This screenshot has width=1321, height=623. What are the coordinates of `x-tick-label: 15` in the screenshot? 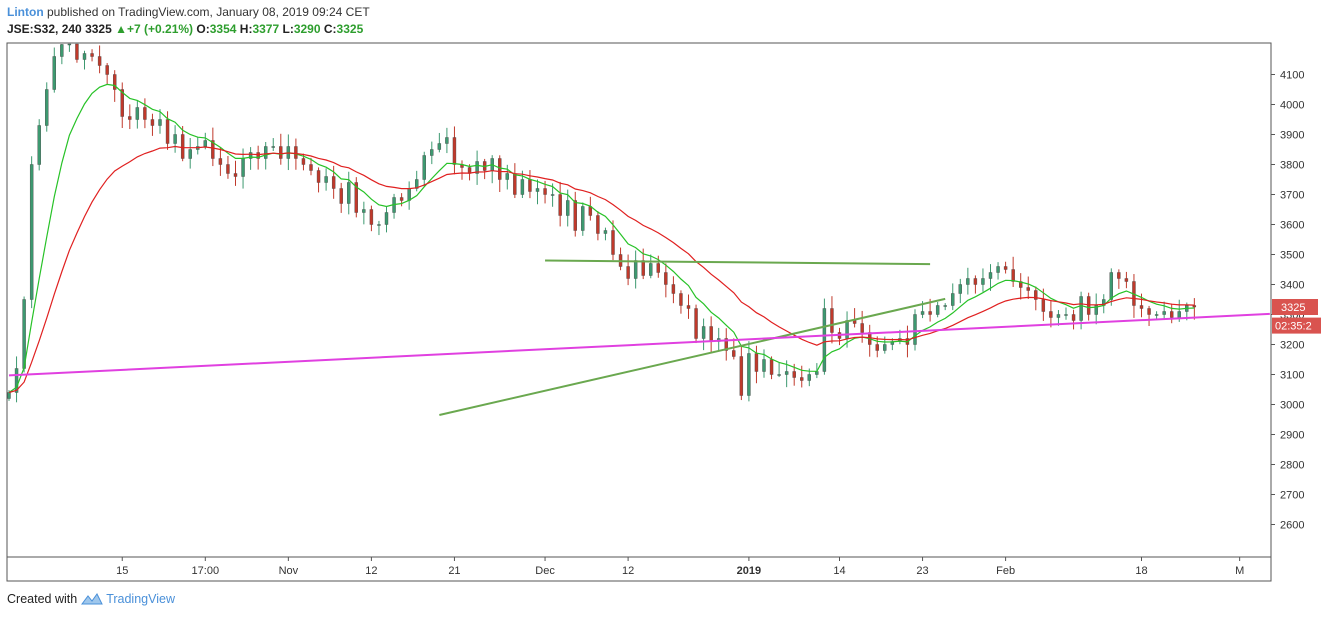 It's located at (122, 571).